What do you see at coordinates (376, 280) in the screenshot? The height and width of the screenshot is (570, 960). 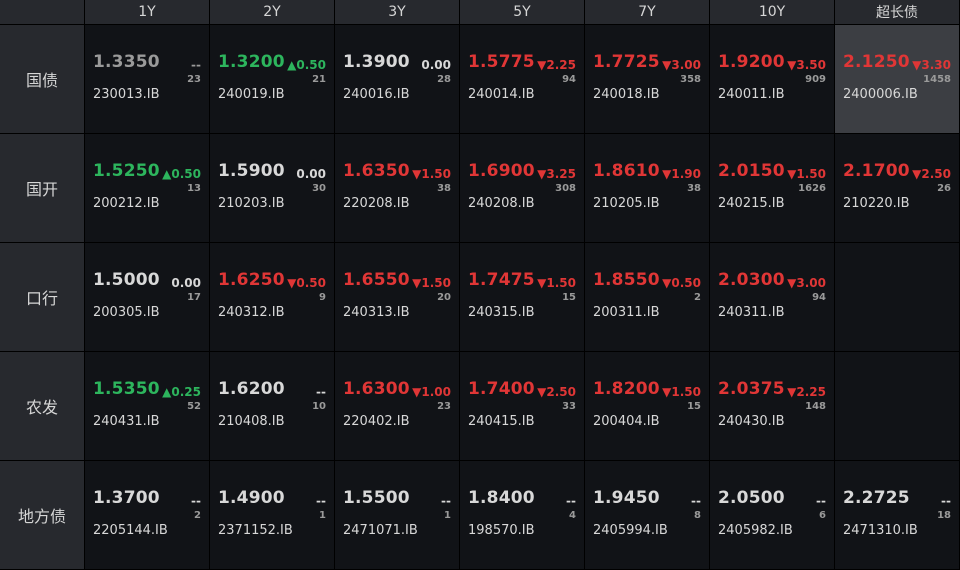 I see `yield-value: 1.6550` at bounding box center [376, 280].